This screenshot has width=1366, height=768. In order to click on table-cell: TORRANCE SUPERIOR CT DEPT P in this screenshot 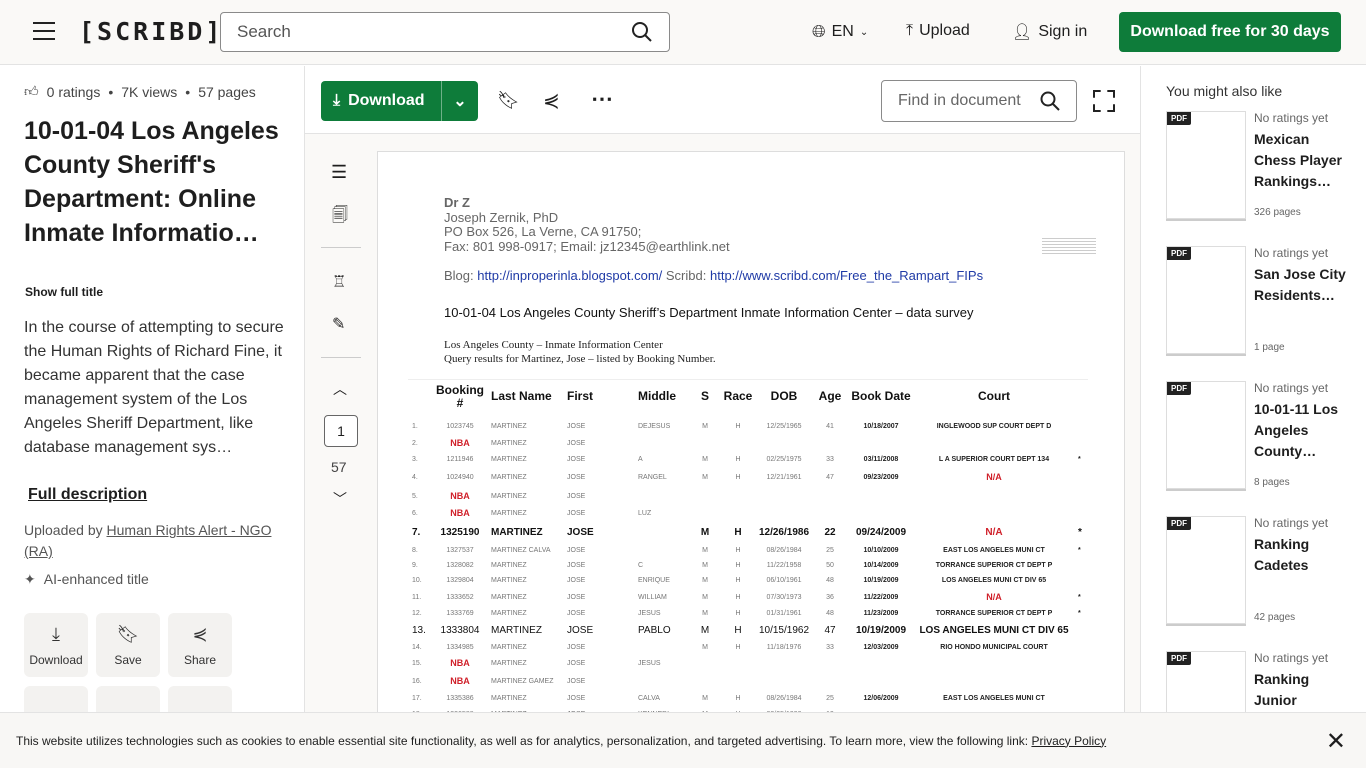, I will do `click(994, 613)`.